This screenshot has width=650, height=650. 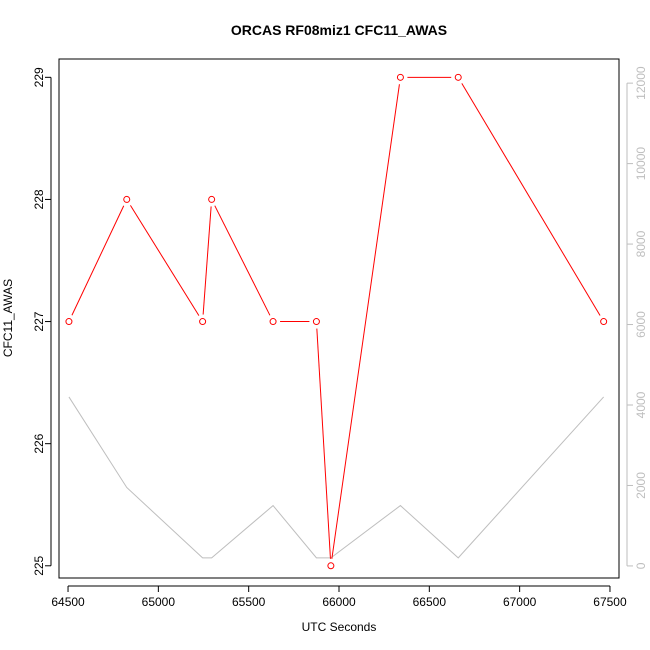 What do you see at coordinates (39, 199) in the screenshot?
I see `y-tick-label: 228` at bounding box center [39, 199].